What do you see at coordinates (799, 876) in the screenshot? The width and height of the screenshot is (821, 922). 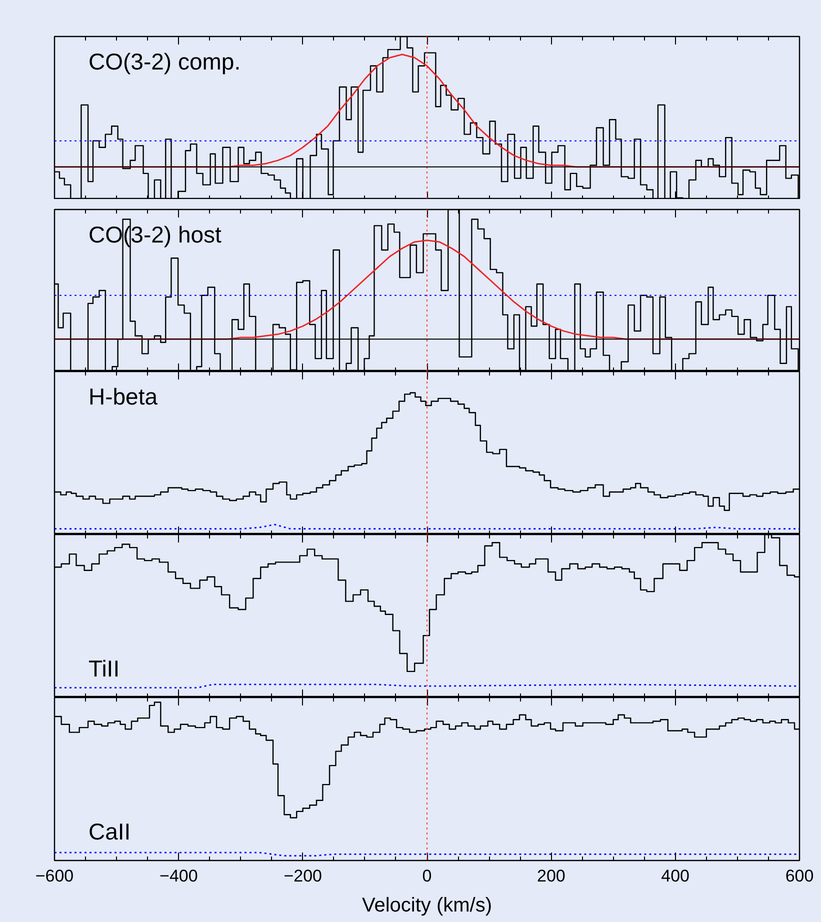 I see `x-tick-label: 600` at bounding box center [799, 876].